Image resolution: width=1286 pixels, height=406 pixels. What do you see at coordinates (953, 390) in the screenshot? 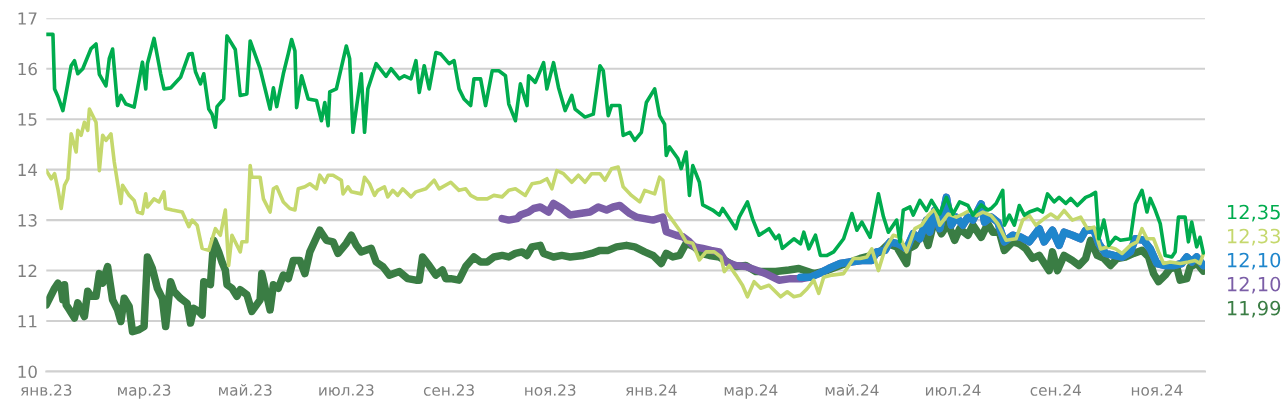
I see `x-tick-label: июл.24` at bounding box center [953, 390].